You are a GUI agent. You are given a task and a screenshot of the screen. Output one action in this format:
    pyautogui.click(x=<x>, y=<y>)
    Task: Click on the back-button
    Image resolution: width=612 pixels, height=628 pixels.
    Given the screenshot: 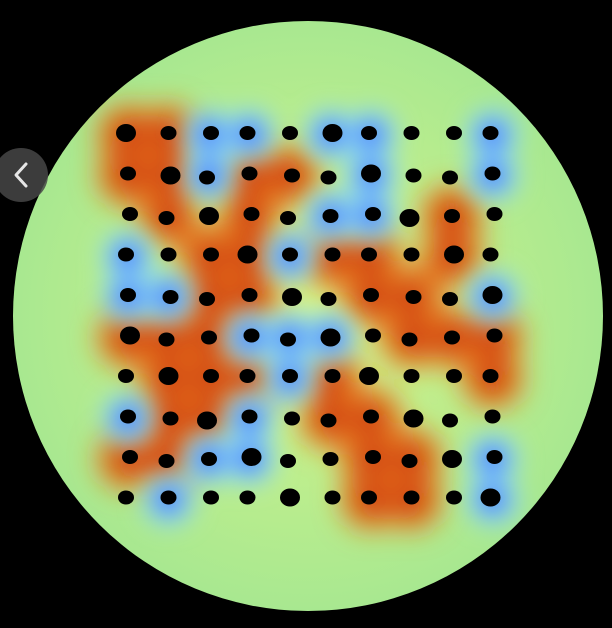 What is the action you would take?
    pyautogui.click(x=24, y=175)
    